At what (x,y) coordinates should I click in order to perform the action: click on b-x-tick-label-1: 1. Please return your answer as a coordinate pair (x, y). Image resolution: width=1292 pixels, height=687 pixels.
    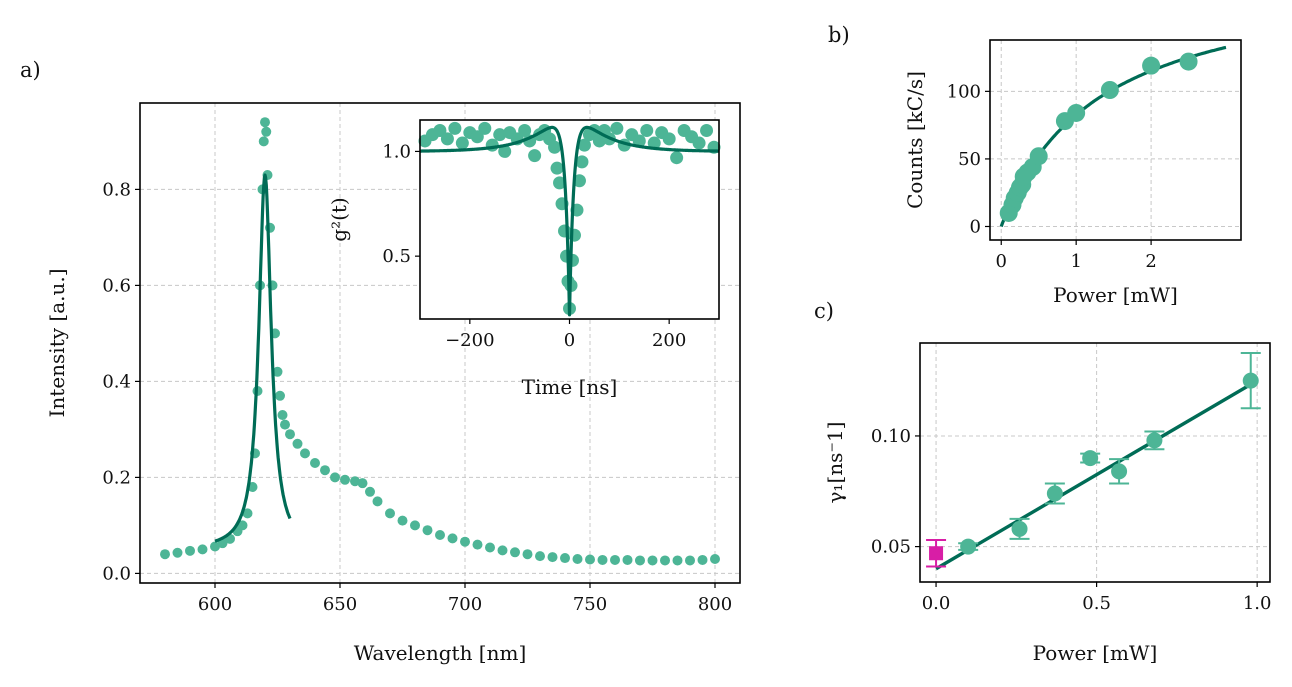
    Looking at the image, I should click on (1075, 261).